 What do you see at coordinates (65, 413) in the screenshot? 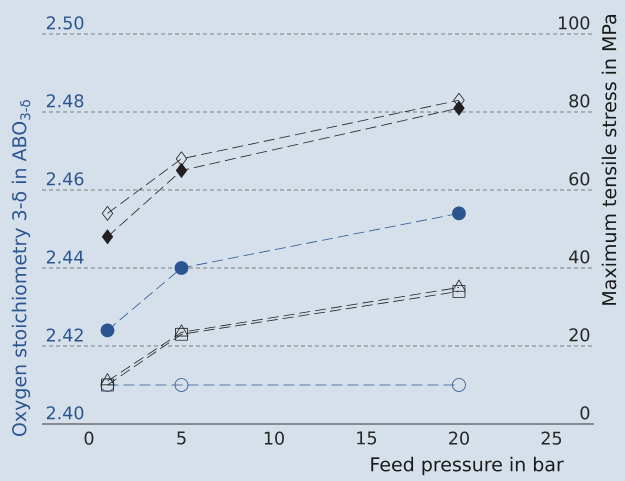
I see `y-tick-label: 2.40` at bounding box center [65, 413].